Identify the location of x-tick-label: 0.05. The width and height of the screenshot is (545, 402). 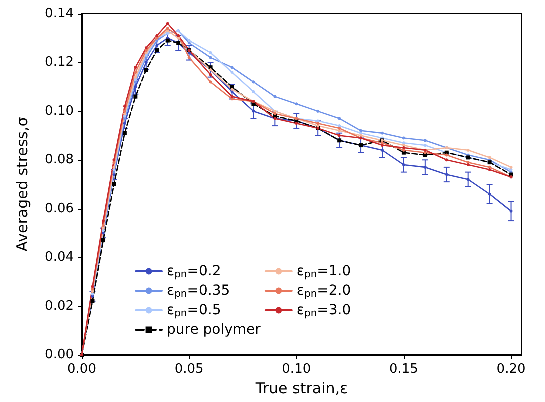
(189, 369).